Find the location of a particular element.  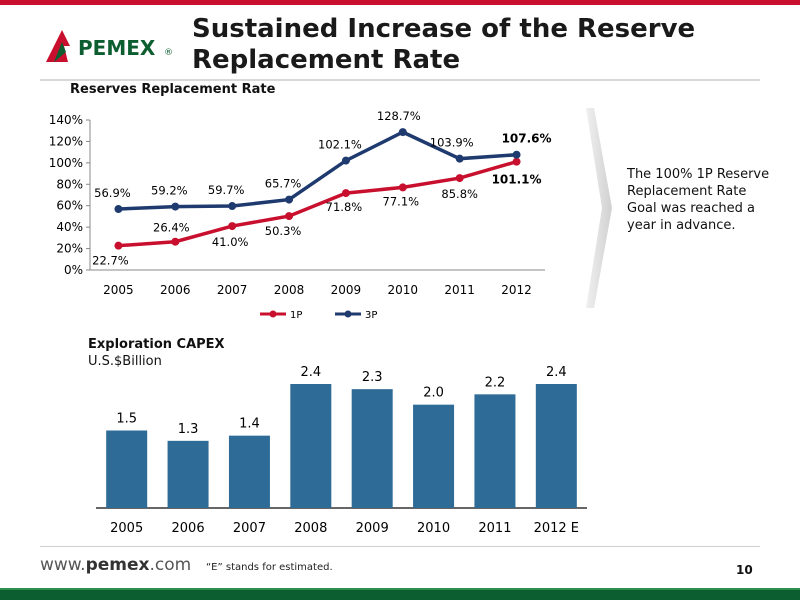

footer-website: www.pemex.com is located at coordinates (115, 565).